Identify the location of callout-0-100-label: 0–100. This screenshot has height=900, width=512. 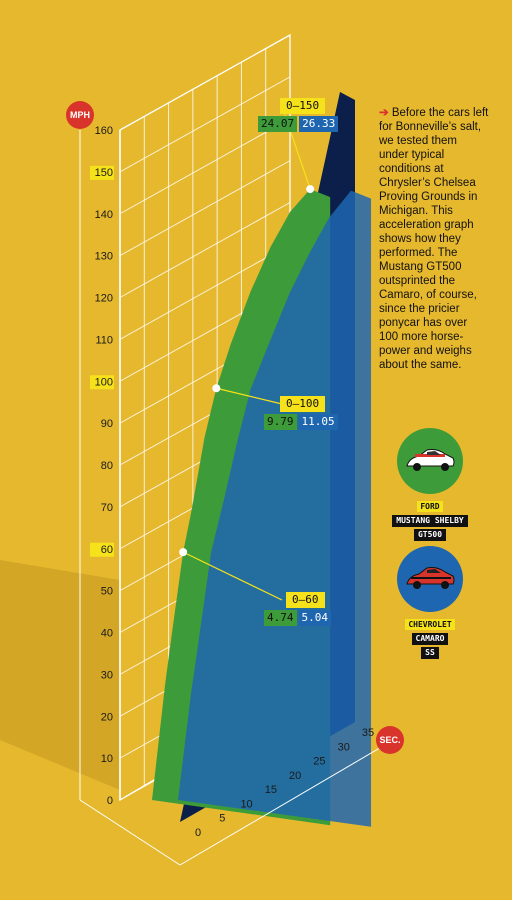
(303, 404).